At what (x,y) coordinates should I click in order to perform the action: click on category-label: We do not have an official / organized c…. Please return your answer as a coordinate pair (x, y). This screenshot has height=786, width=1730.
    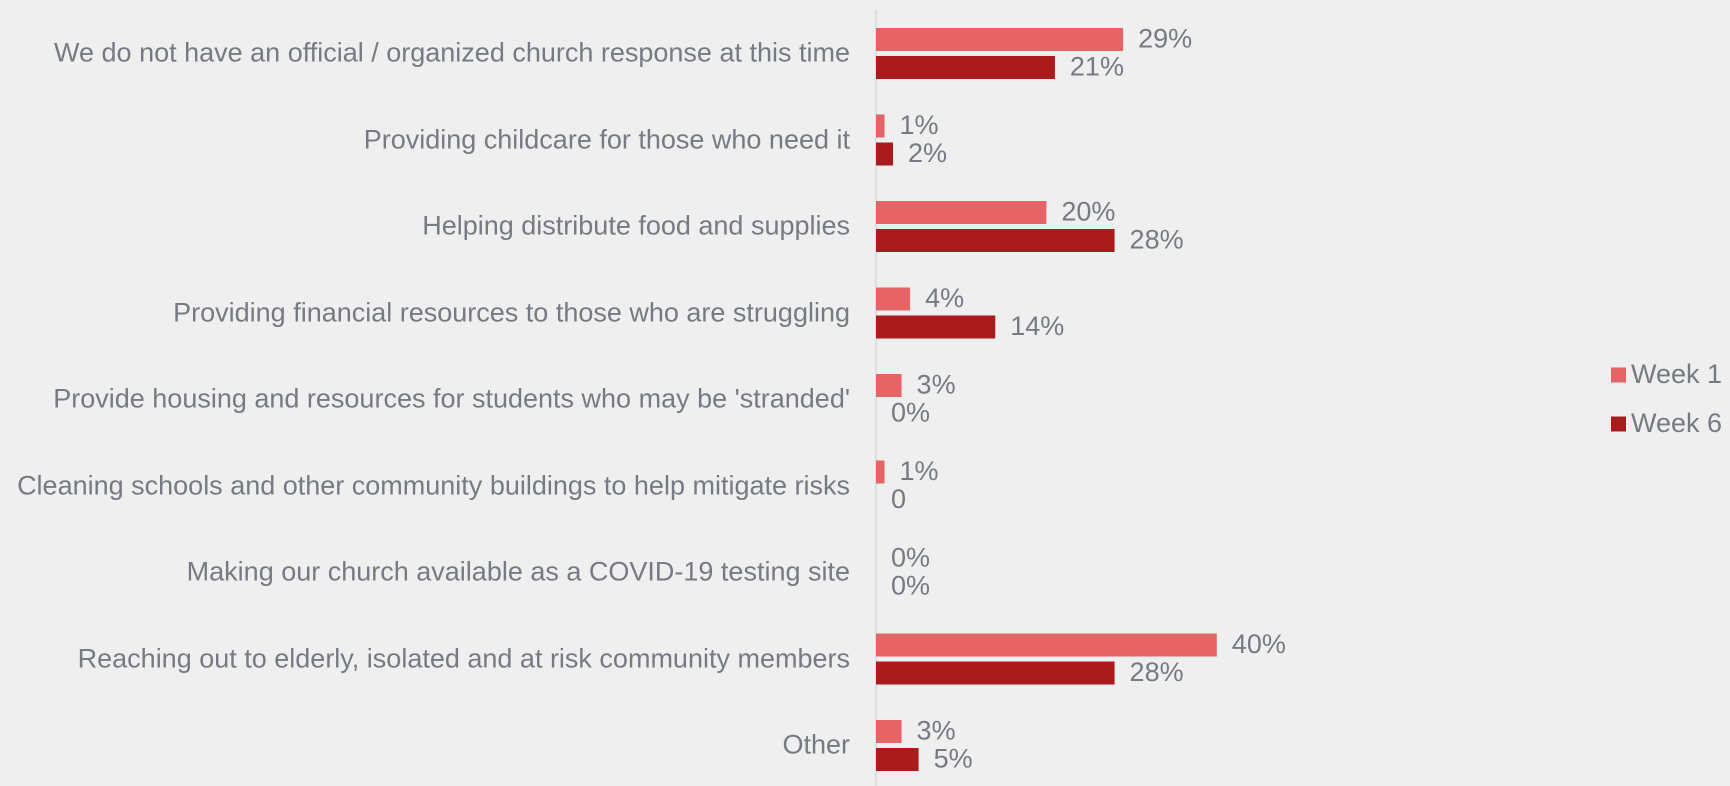
    Looking at the image, I should click on (452, 52).